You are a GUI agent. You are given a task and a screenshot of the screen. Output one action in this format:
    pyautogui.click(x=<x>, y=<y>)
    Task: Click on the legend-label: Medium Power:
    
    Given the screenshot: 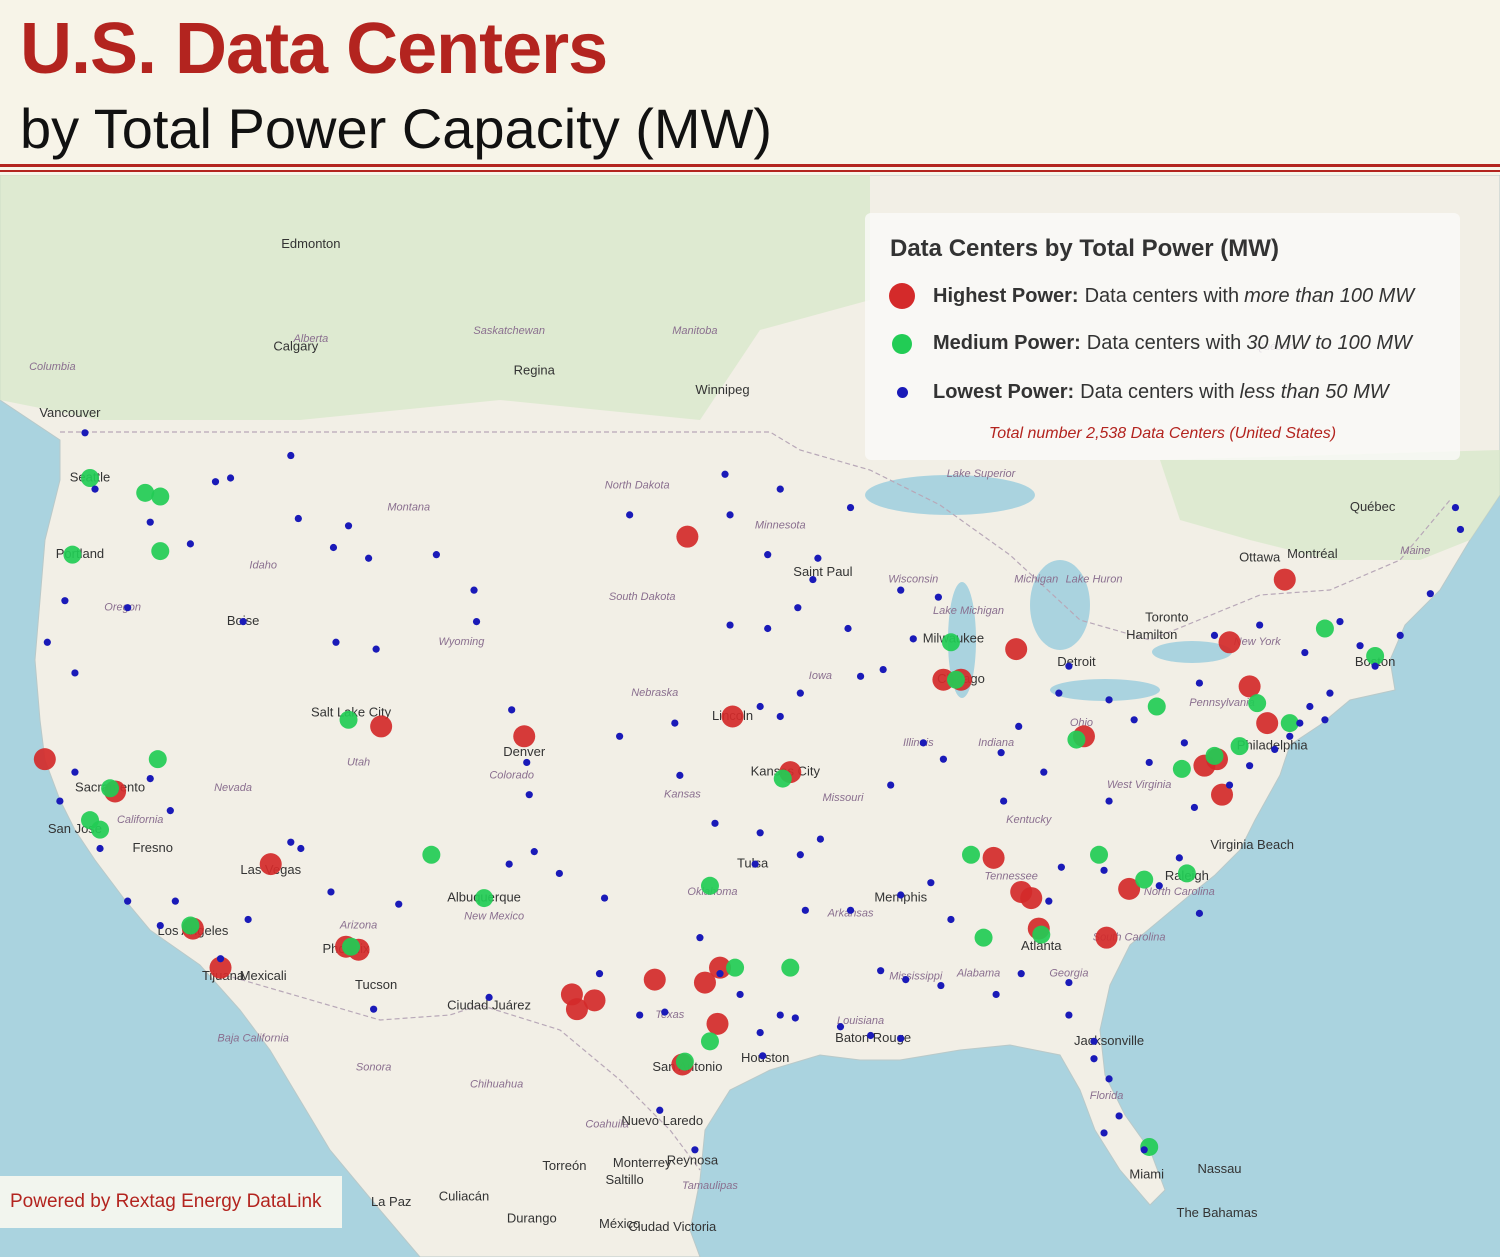 What is the action you would take?
    pyautogui.click(x=1007, y=343)
    